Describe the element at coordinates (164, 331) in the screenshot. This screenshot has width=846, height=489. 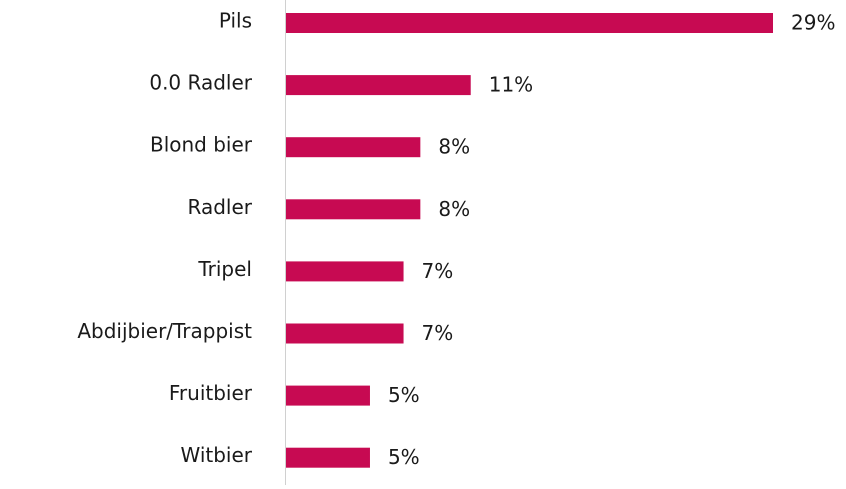
I see `category-label: Abdijbier/Trappist` at that location.